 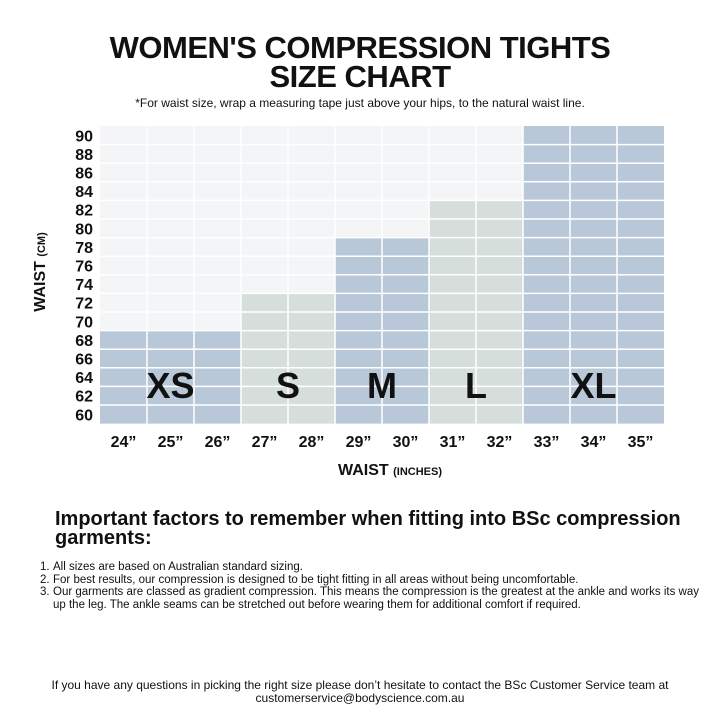 What do you see at coordinates (265, 442) in the screenshot?
I see `x-tick-label: 27”` at bounding box center [265, 442].